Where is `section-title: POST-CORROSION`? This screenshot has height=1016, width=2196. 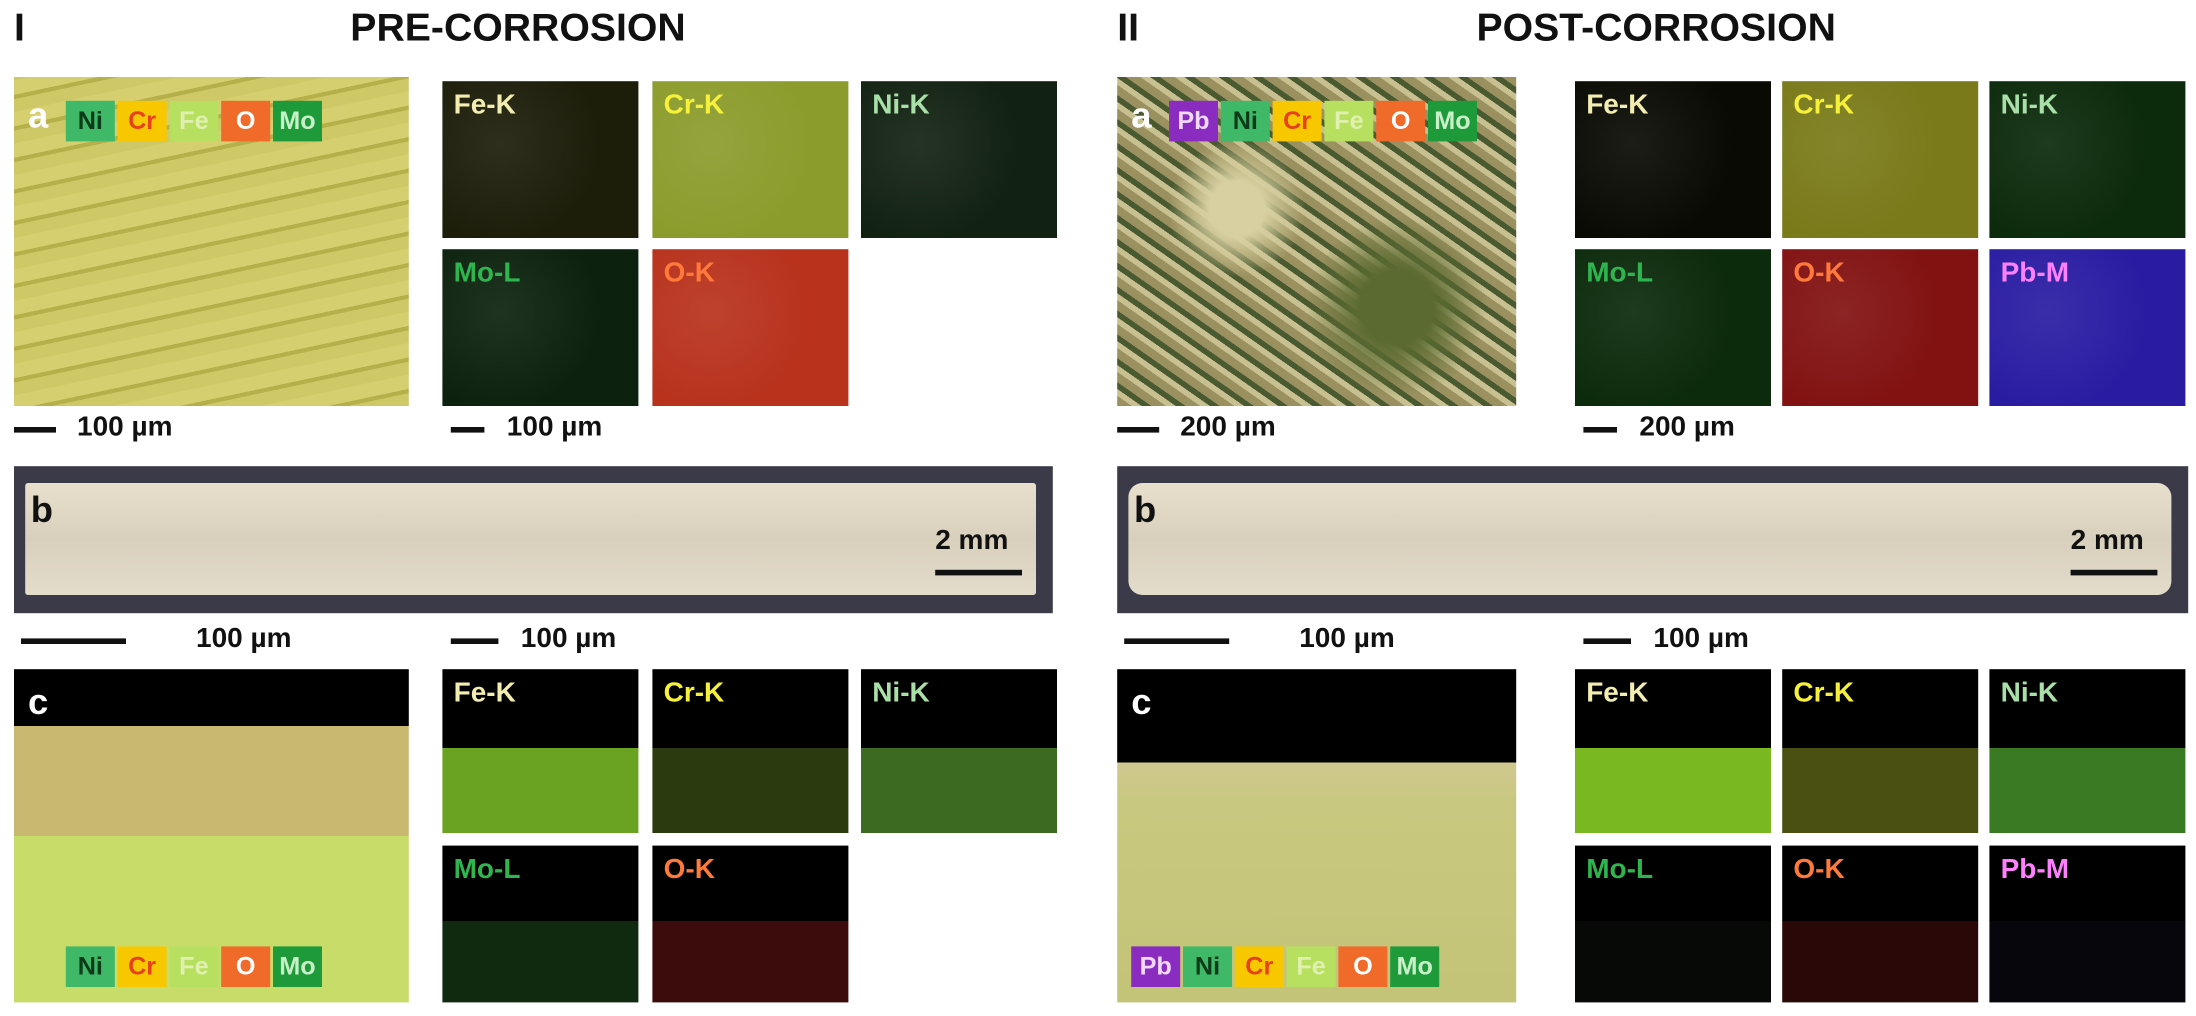
section-title: POST-CORROSION is located at coordinates (1656, 27).